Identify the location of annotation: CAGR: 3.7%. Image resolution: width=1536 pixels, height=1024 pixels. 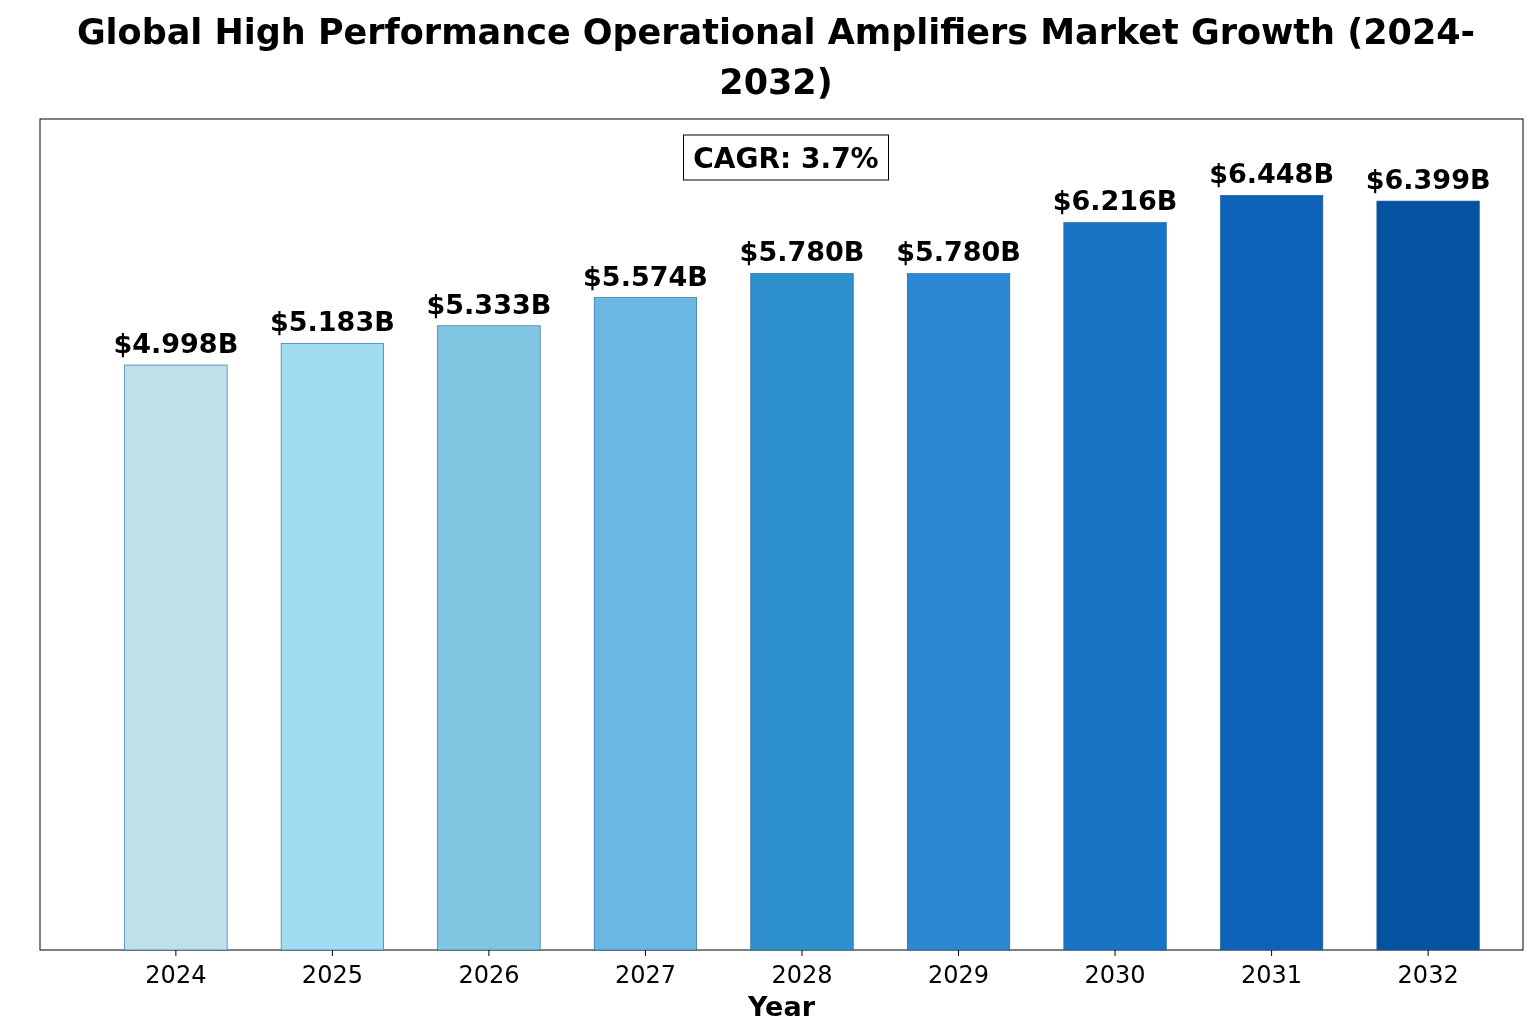
(786, 158).